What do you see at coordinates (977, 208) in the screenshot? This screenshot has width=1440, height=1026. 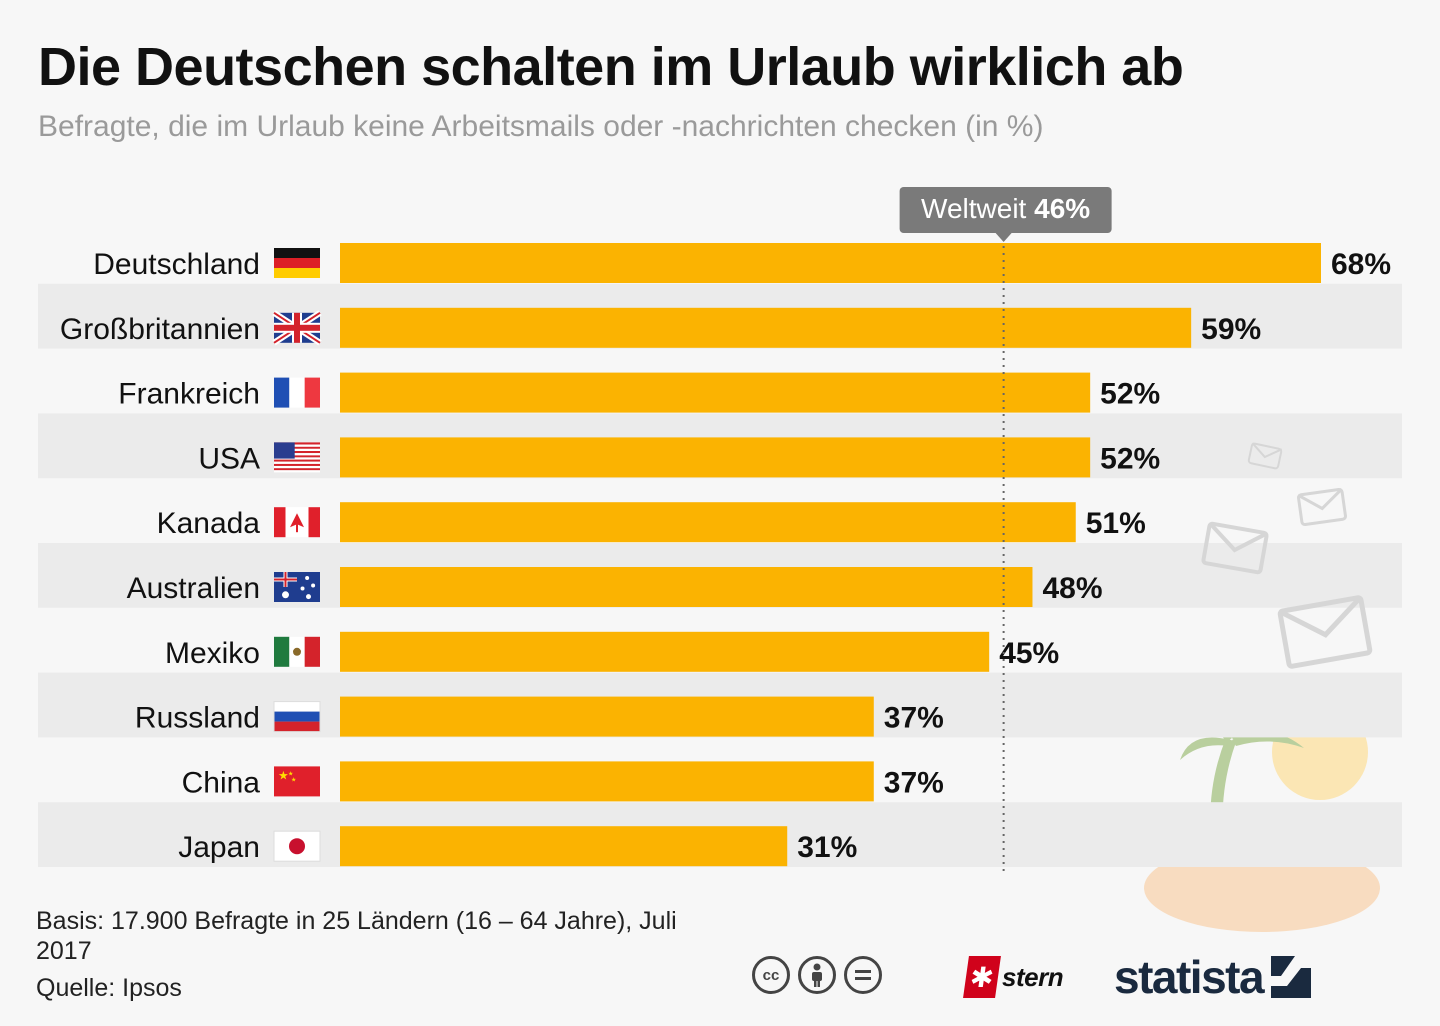 I see `reference-label-text: Weltweit` at bounding box center [977, 208].